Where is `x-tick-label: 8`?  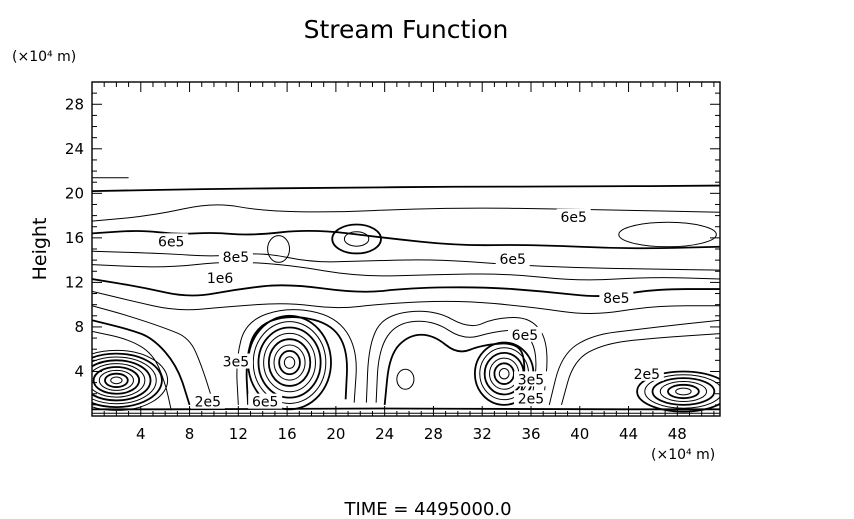 x-tick-label: 8 is located at coordinates (190, 434).